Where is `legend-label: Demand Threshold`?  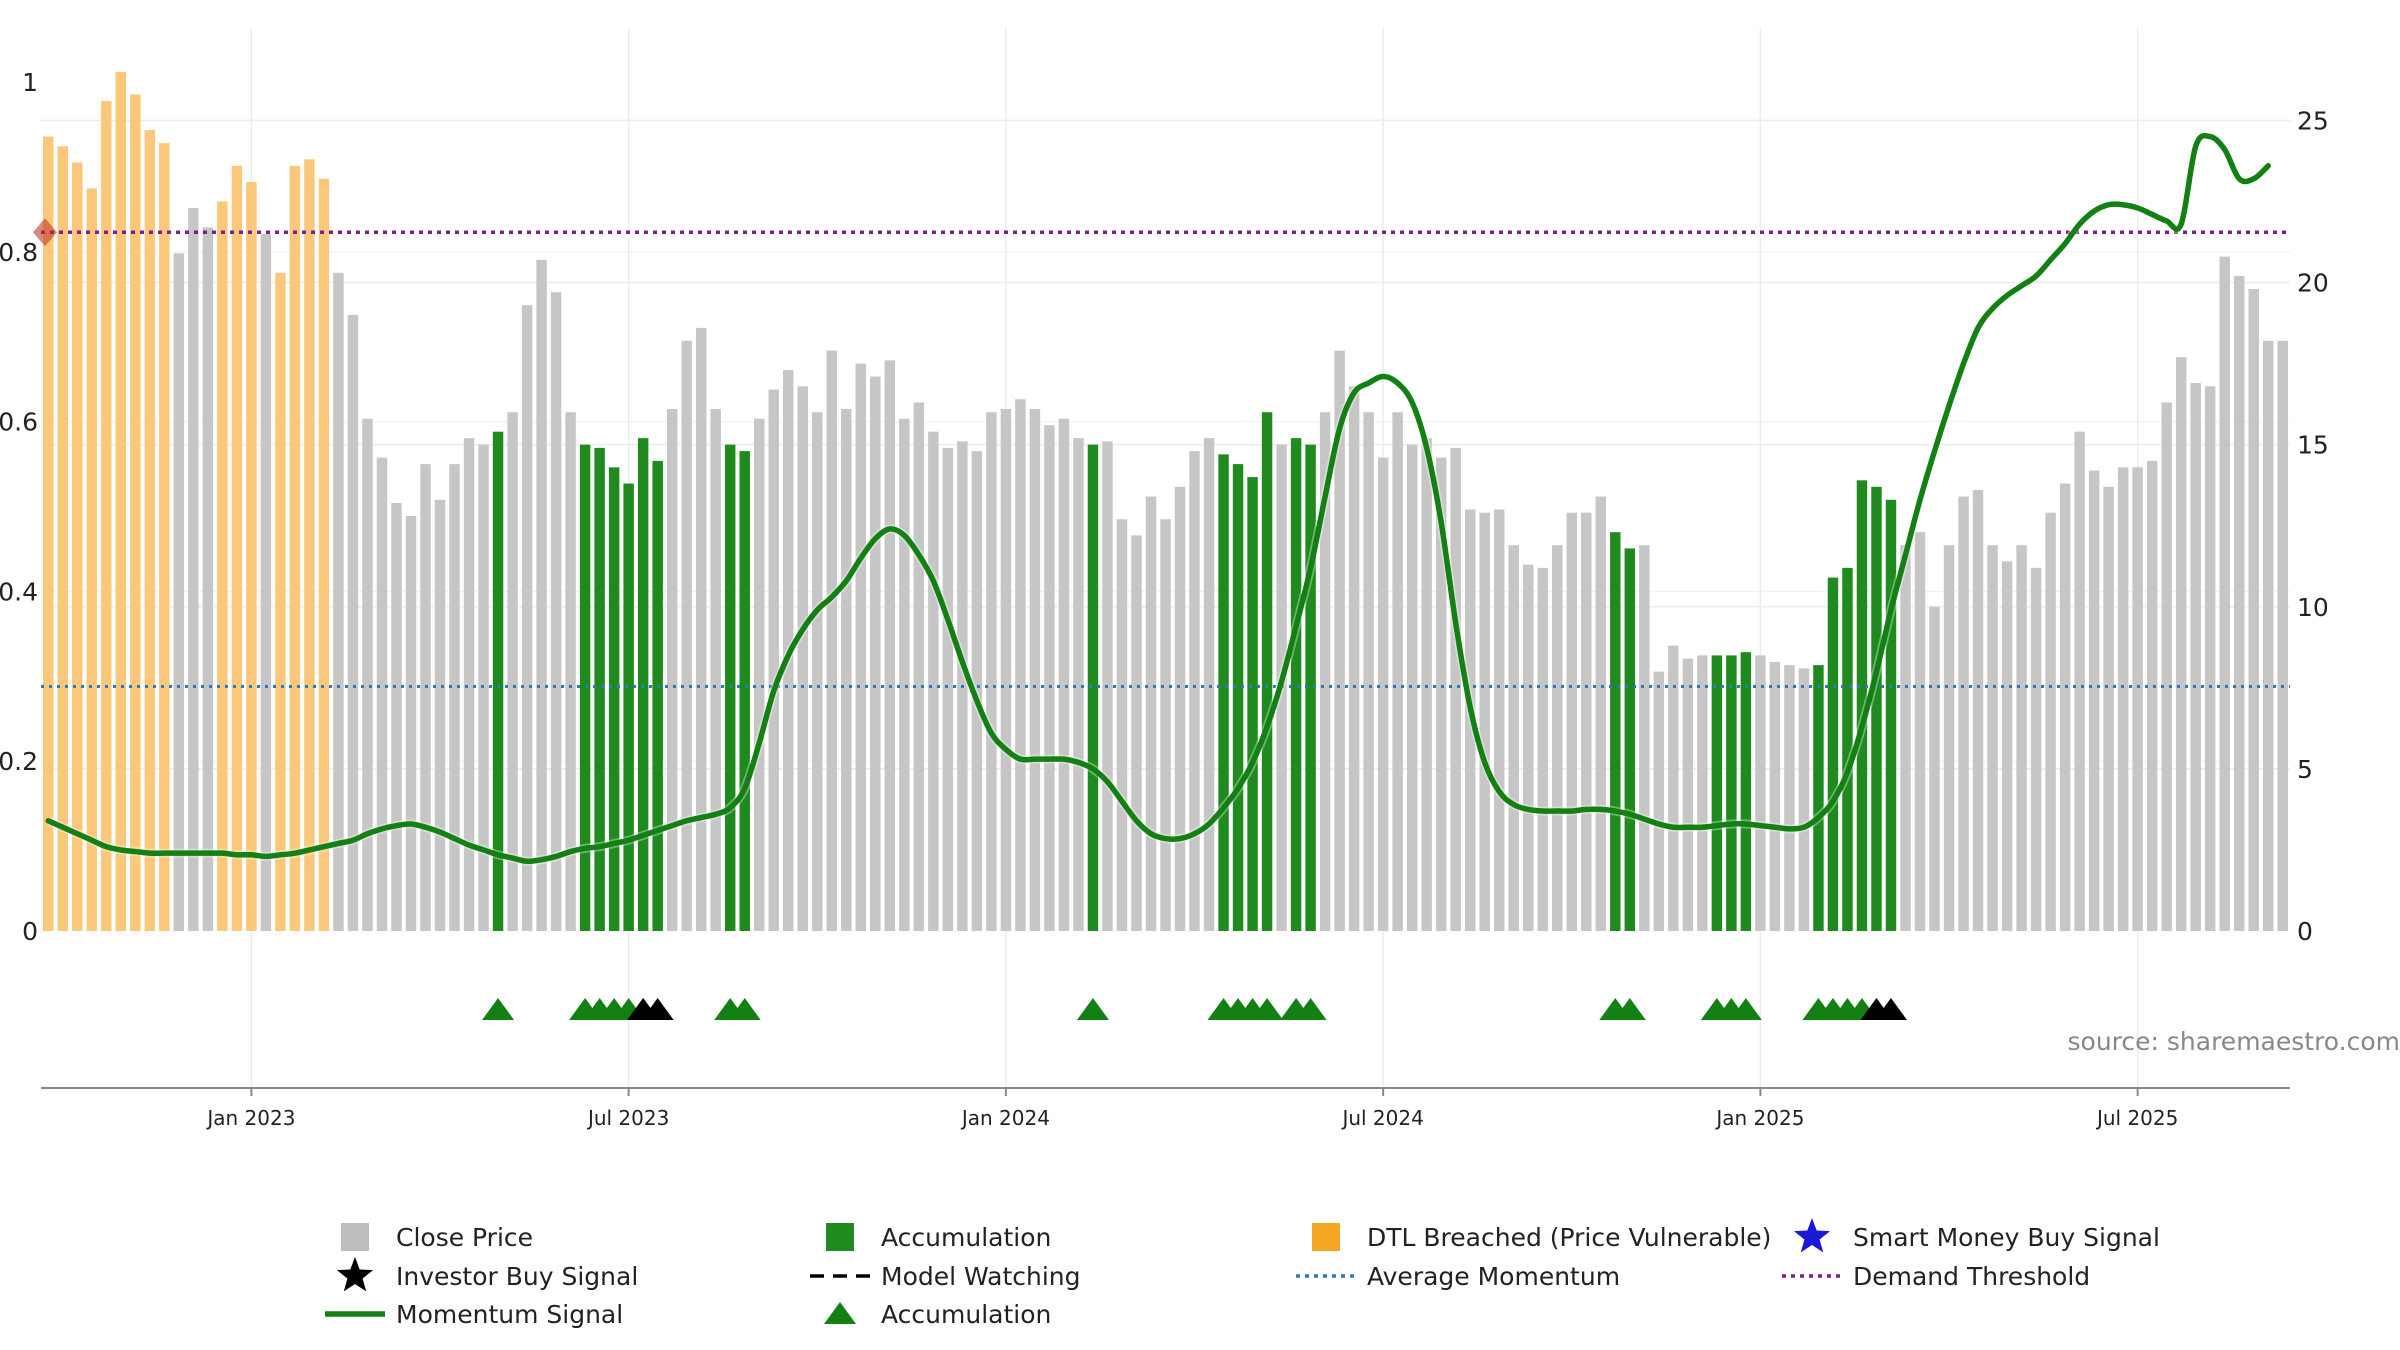 legend-label: Demand Threshold is located at coordinates (1971, 1276).